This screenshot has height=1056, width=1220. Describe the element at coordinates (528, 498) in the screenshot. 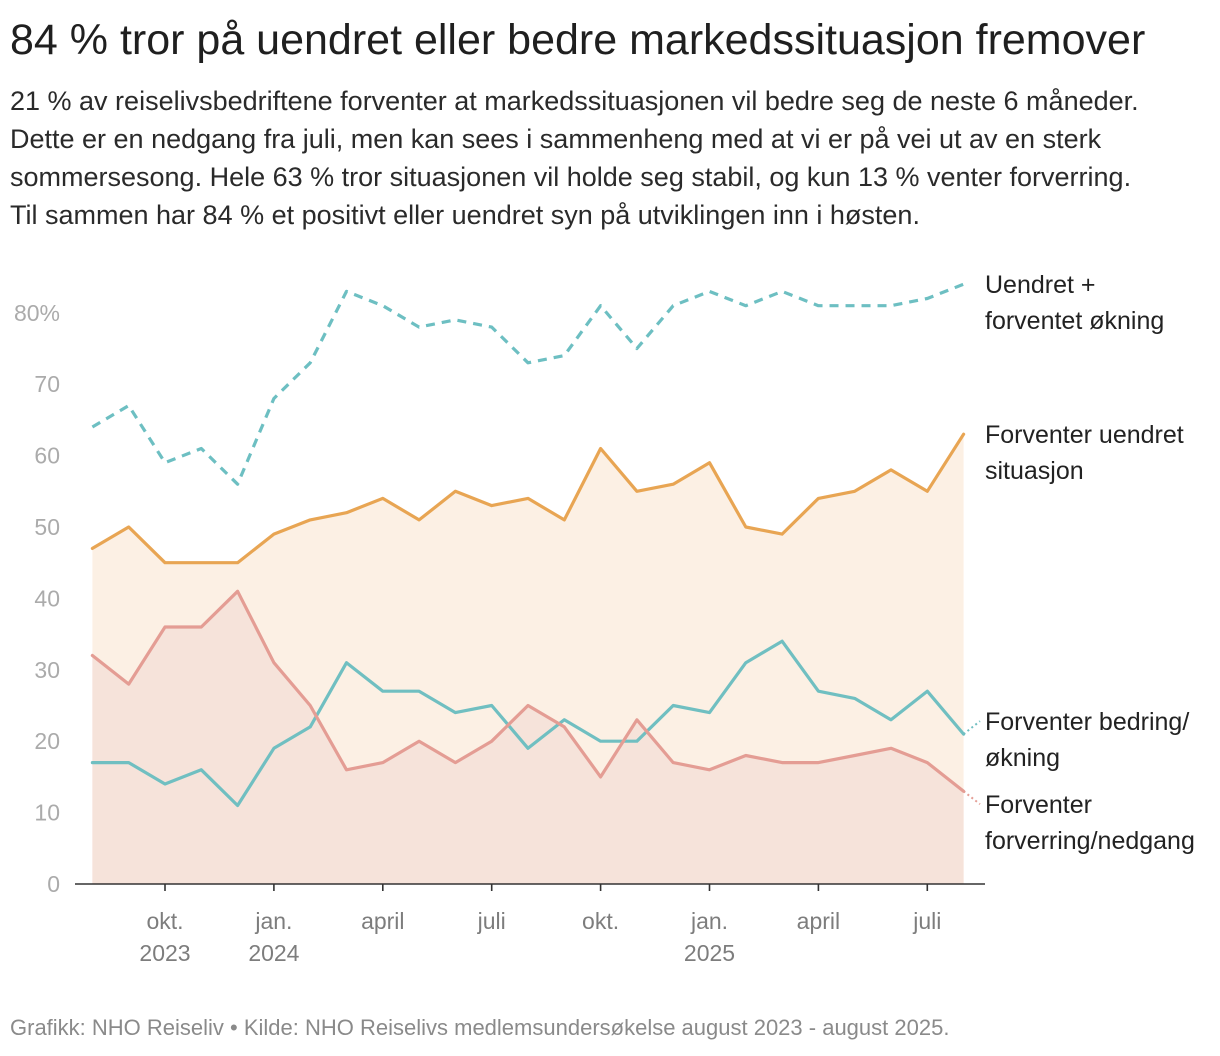

I see `series-line-uendret` at that location.